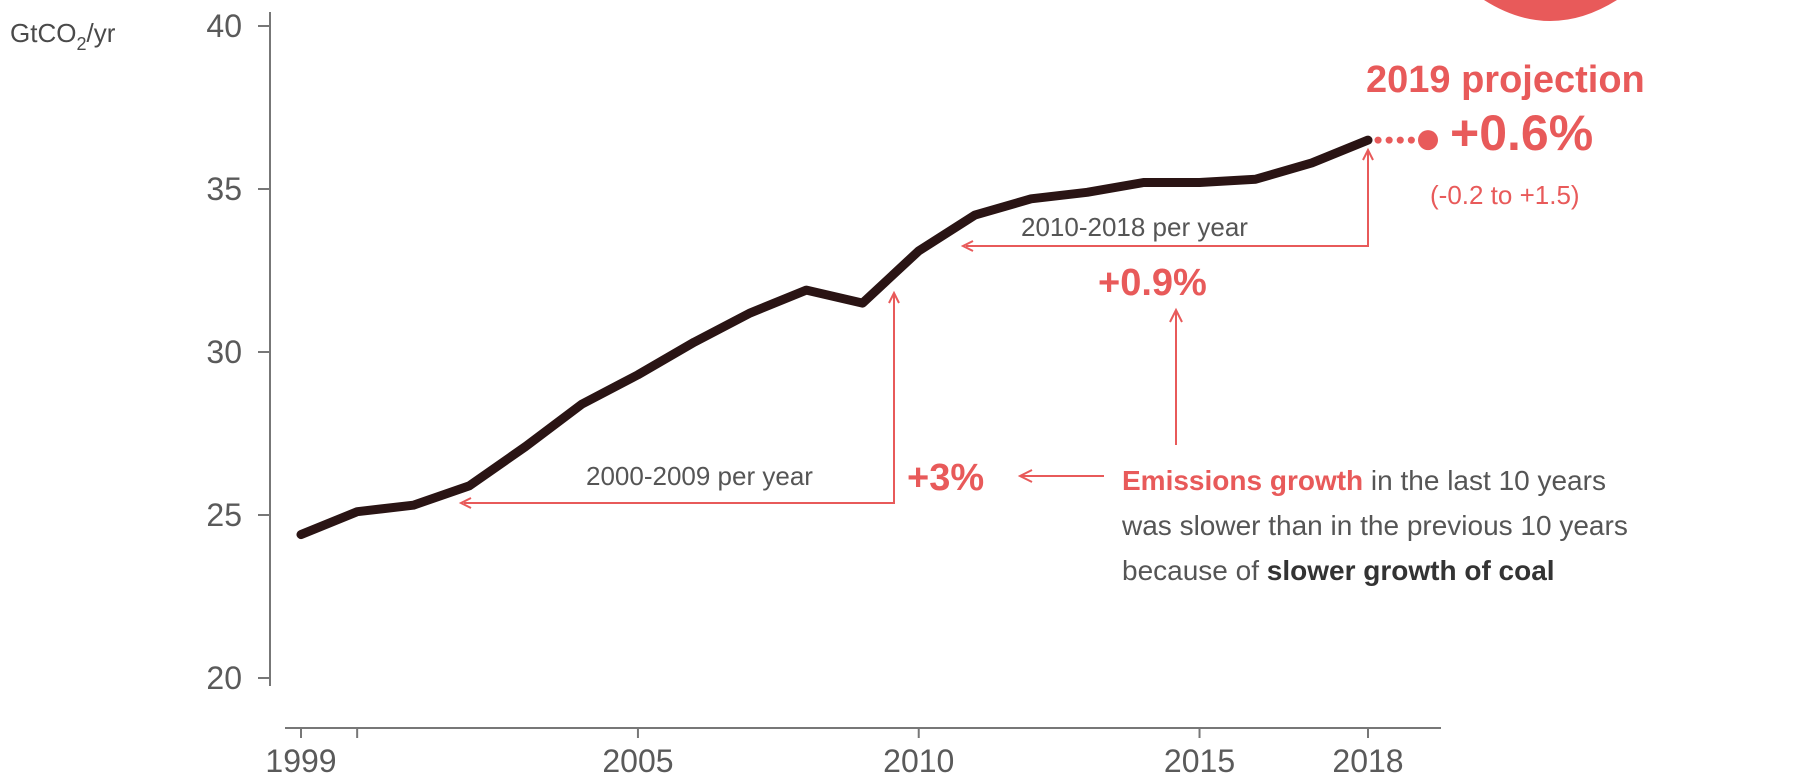 Image resolution: width=1820 pixels, height=776 pixels. Describe the element at coordinates (1505, 195) in the screenshot. I see `projection-range: (-0.2 to +1.5)` at that location.